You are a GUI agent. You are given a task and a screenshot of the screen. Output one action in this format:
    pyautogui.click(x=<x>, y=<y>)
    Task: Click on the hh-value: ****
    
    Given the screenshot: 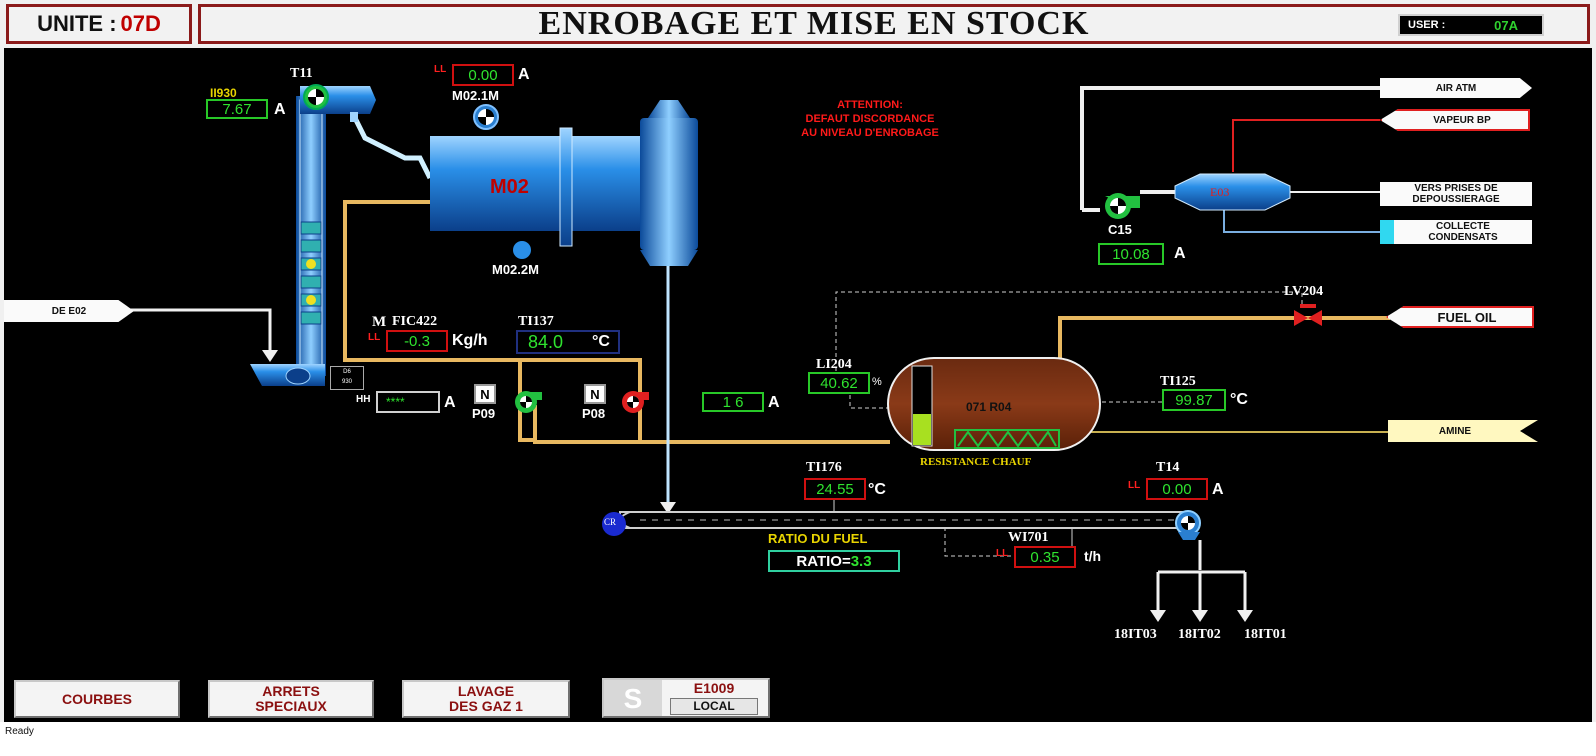 What is the action you would take?
    pyautogui.click(x=408, y=402)
    